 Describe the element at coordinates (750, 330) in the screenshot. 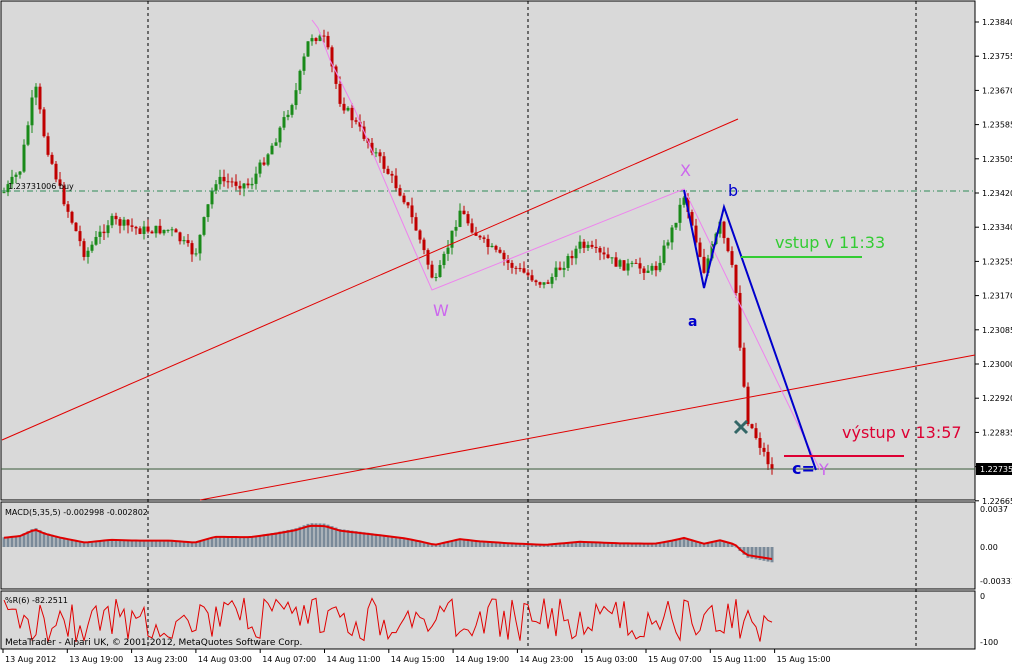

I see `wave-abc` at that location.